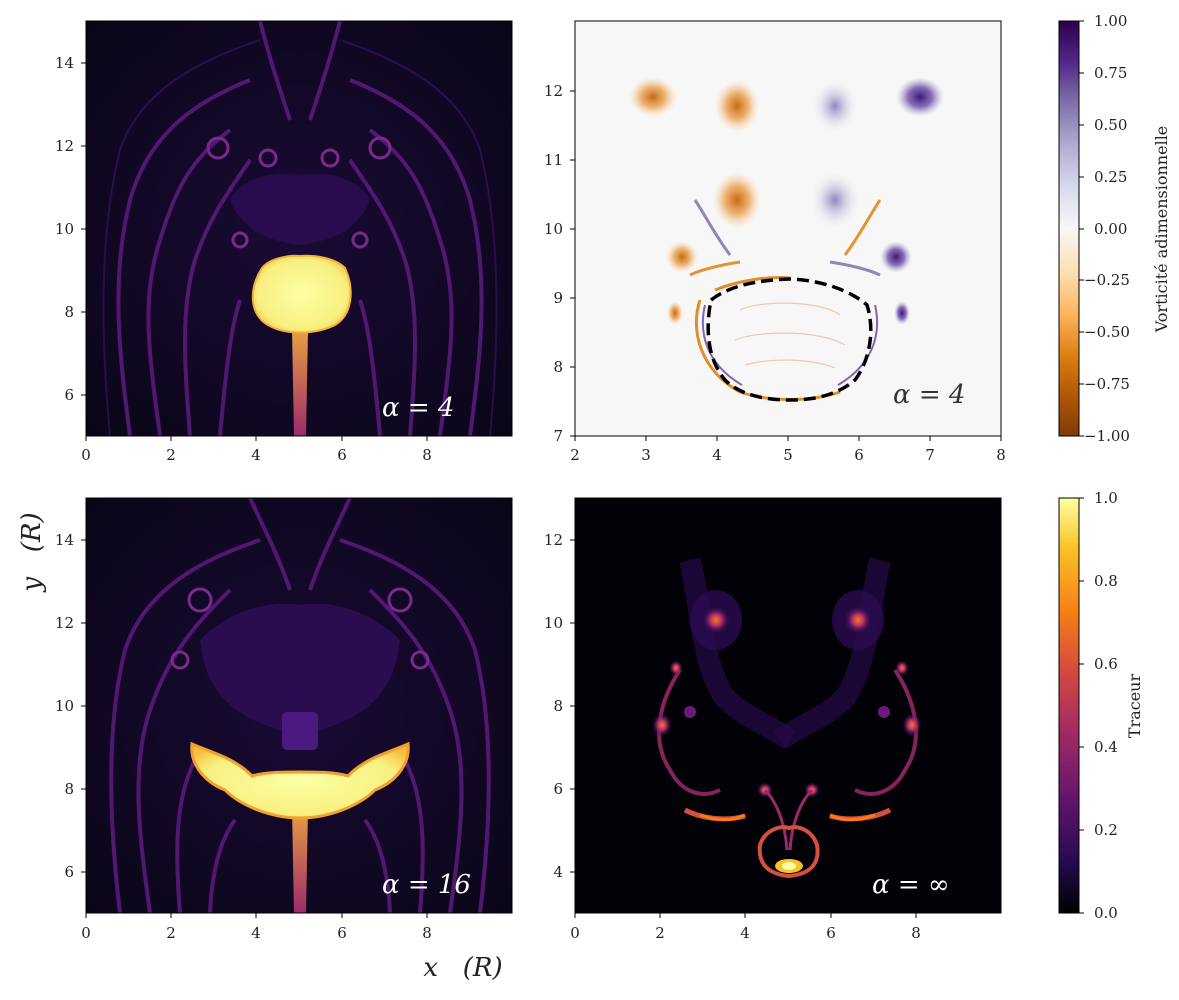  Describe the element at coordinates (1110, 125) in the screenshot. I see `colorbar-tick-label: 0.50` at that location.